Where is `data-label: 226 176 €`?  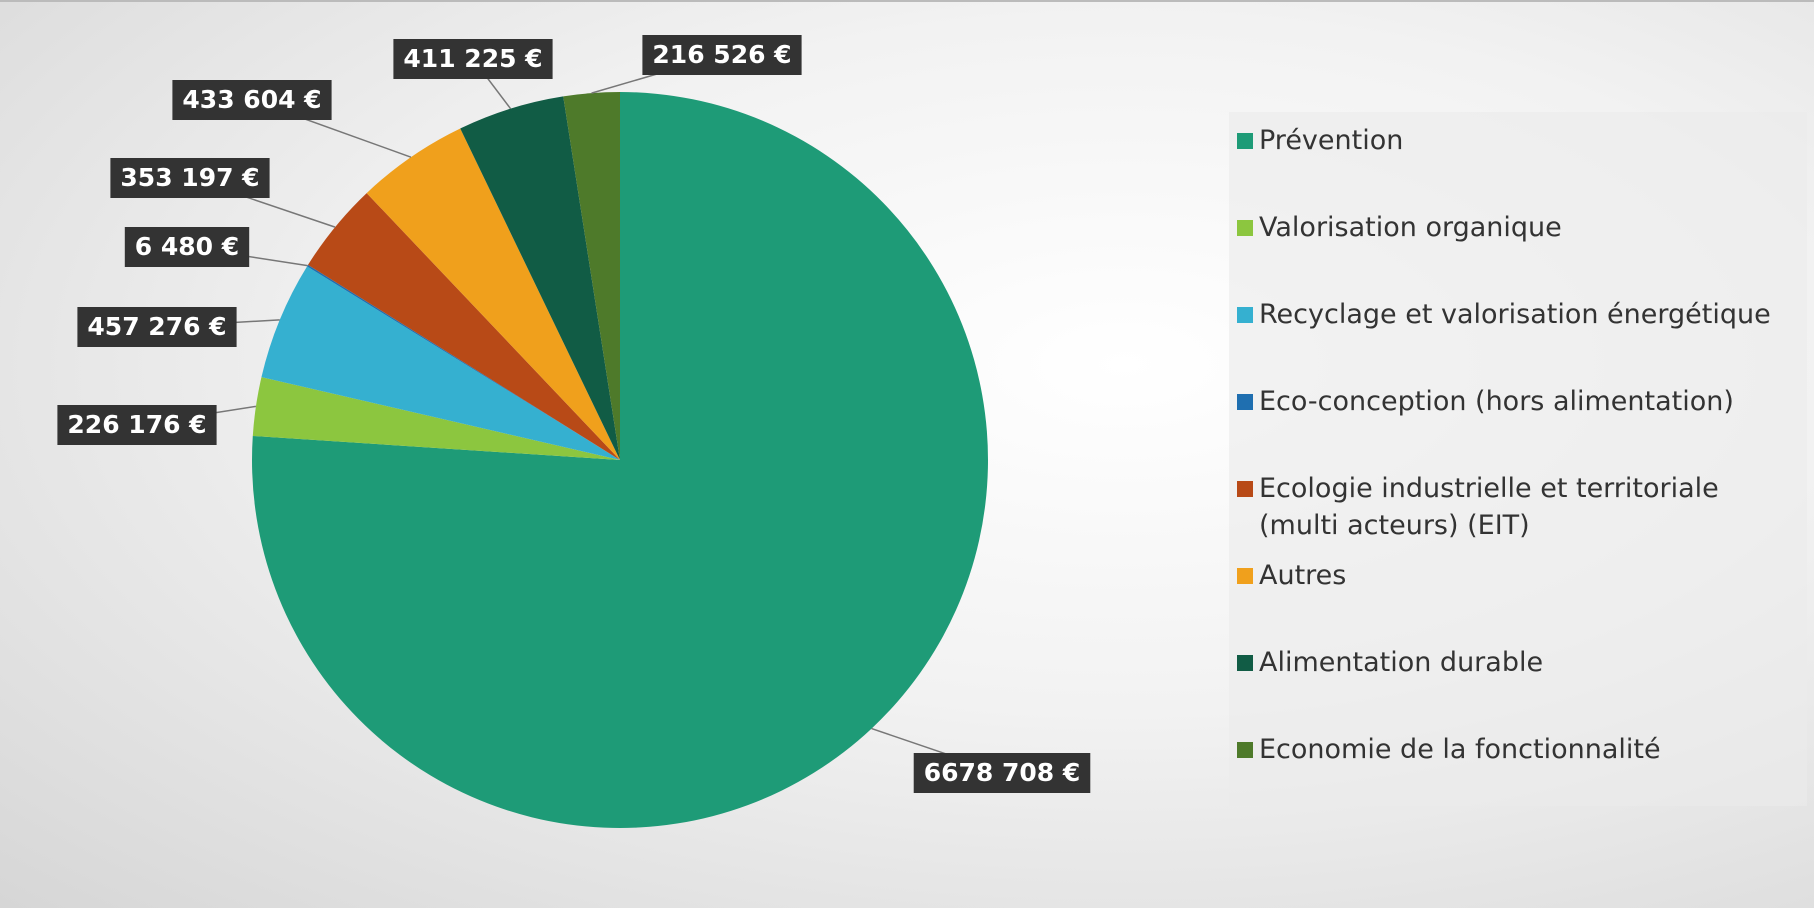 data-label: 226 176 € is located at coordinates (137, 425).